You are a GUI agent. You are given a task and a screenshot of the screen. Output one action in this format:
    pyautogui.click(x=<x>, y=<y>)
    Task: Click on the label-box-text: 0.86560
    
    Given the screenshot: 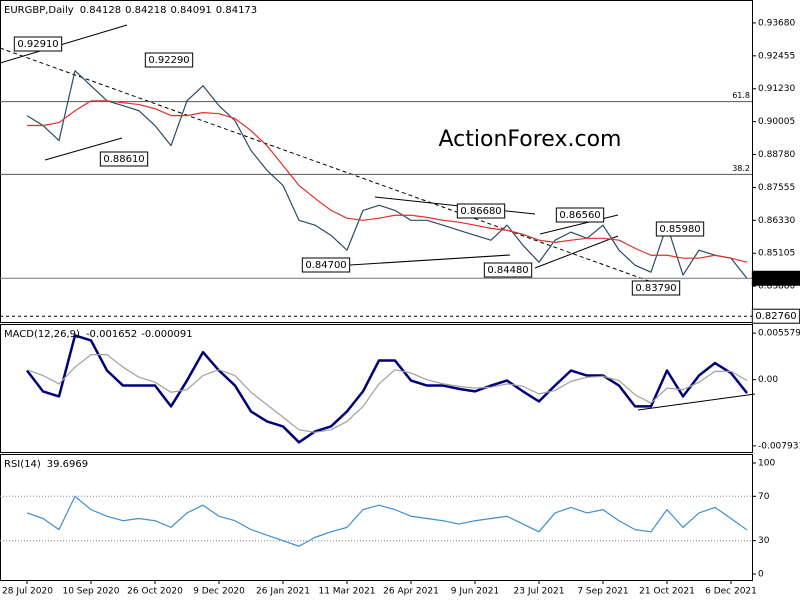 What is the action you would take?
    pyautogui.click(x=579, y=215)
    